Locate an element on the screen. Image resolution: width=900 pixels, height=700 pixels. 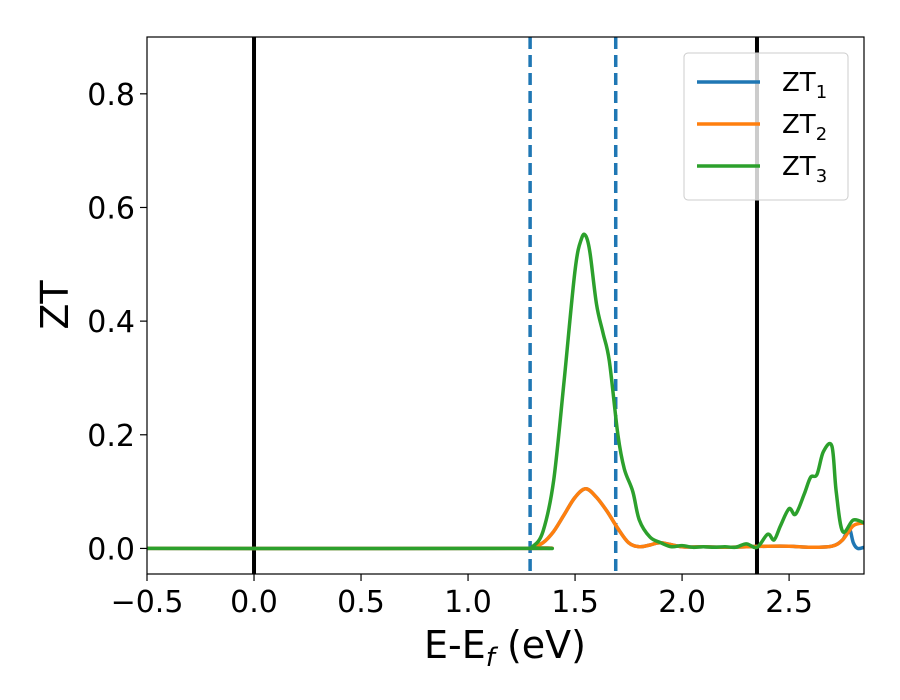
x-tick-label: 1.0 is located at coordinates (468, 602).